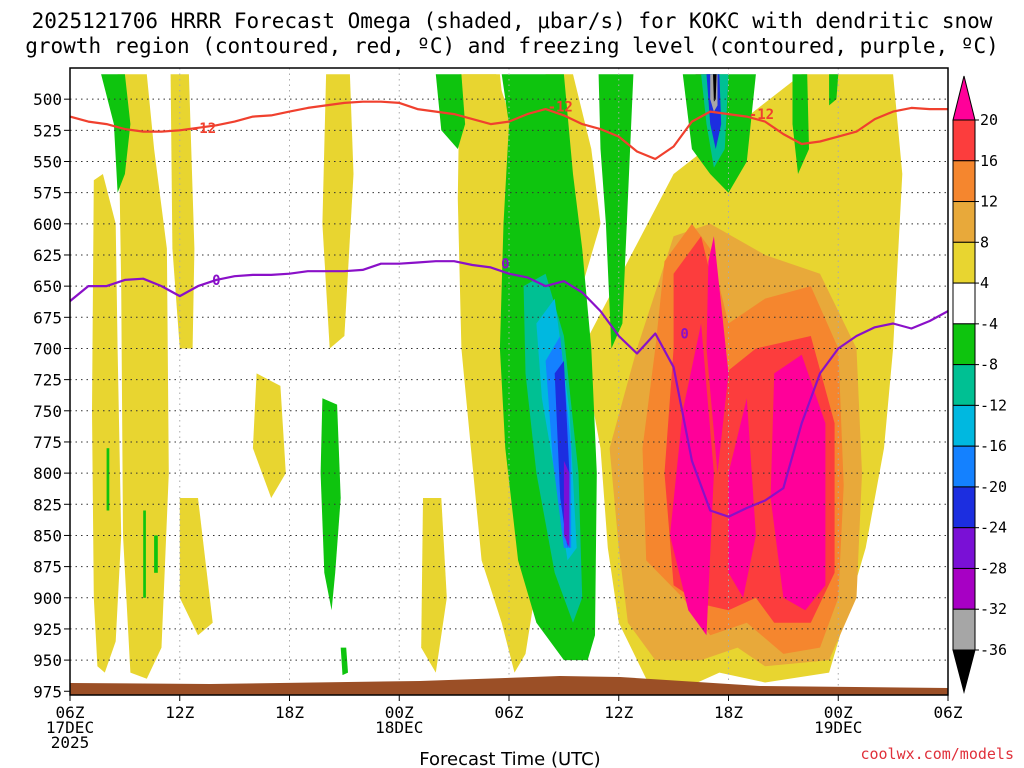  Describe the element at coordinates (989, 202) in the screenshot. I see `colorbar-label-2: 12` at that location.